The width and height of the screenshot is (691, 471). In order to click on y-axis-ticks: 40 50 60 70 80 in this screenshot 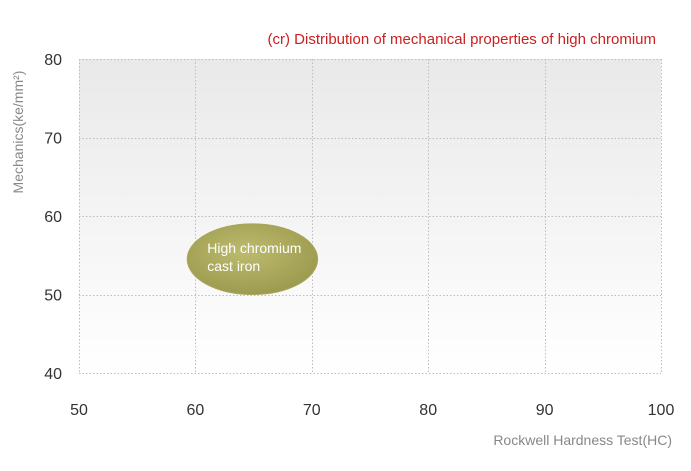, I will do `click(53, 217)`.